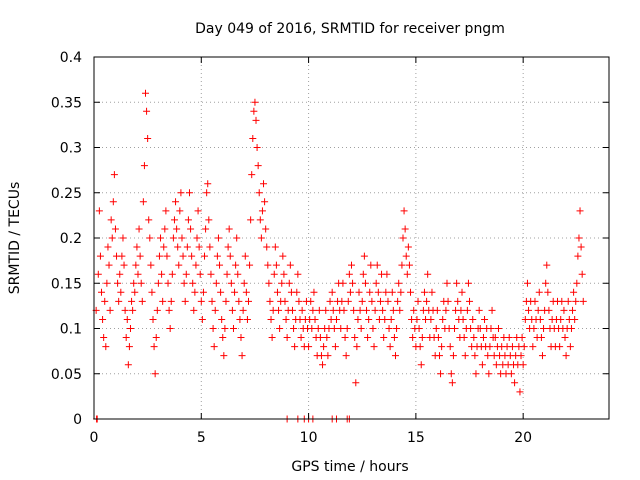  What do you see at coordinates (15, 238) in the screenshot?
I see `y-axis-label: SRMTID / TECUs` at bounding box center [15, 238].